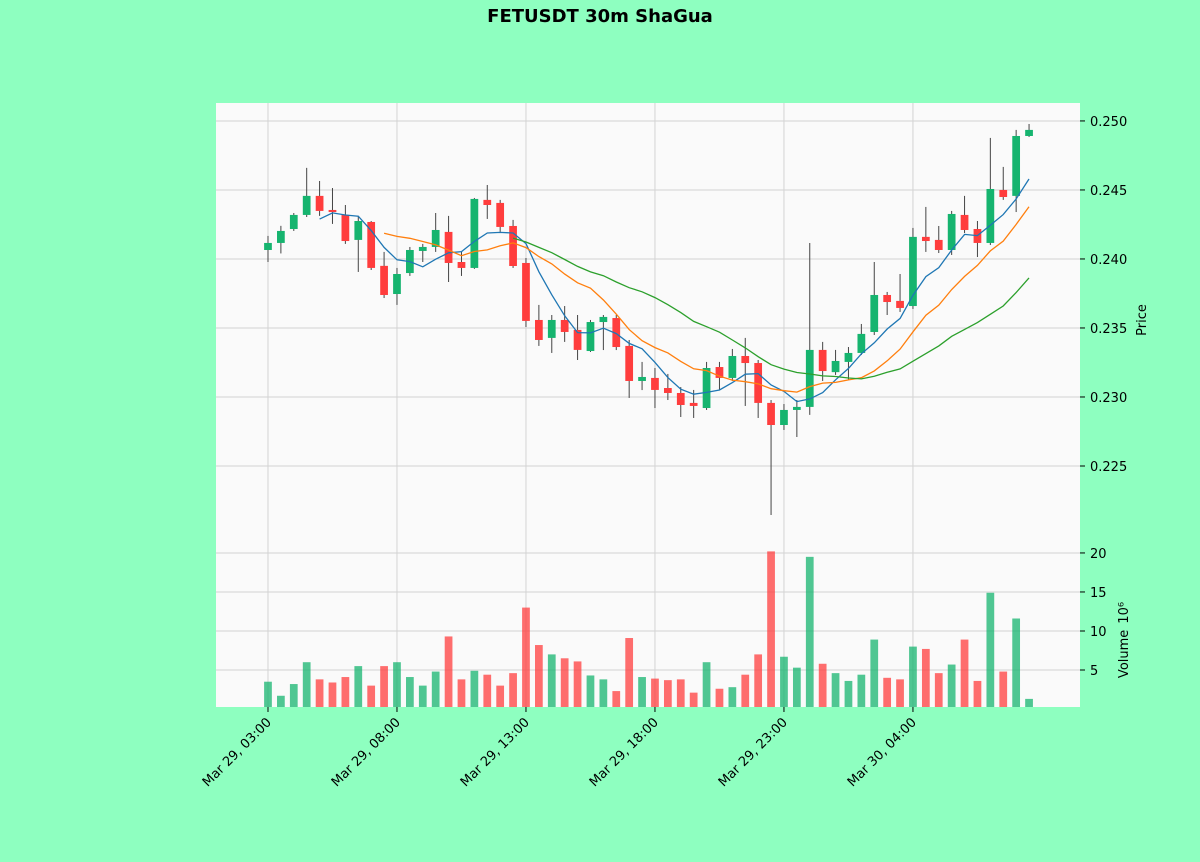  Describe the element at coordinates (1108, 467) in the screenshot. I see `y-tick-label: 0.225` at that location.